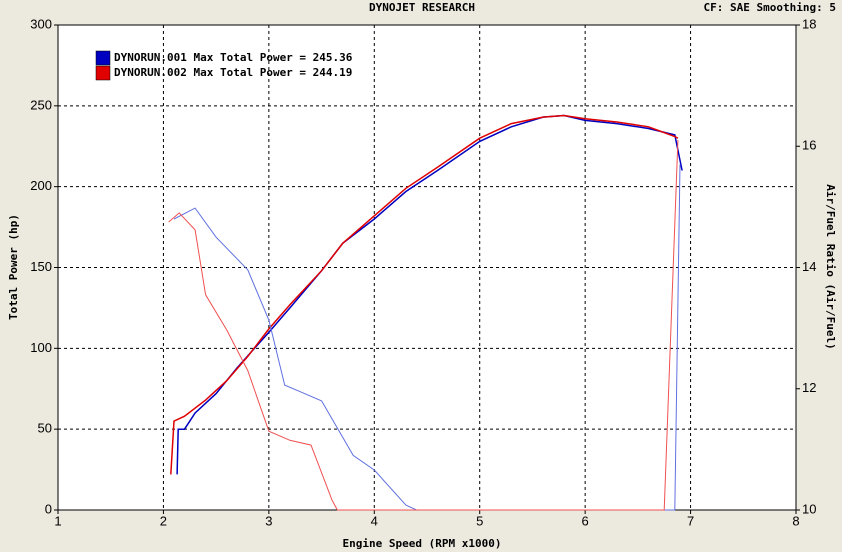 The height and width of the screenshot is (552, 842). Describe the element at coordinates (41, 347) in the screenshot. I see `y-tick-label: 100` at that location.